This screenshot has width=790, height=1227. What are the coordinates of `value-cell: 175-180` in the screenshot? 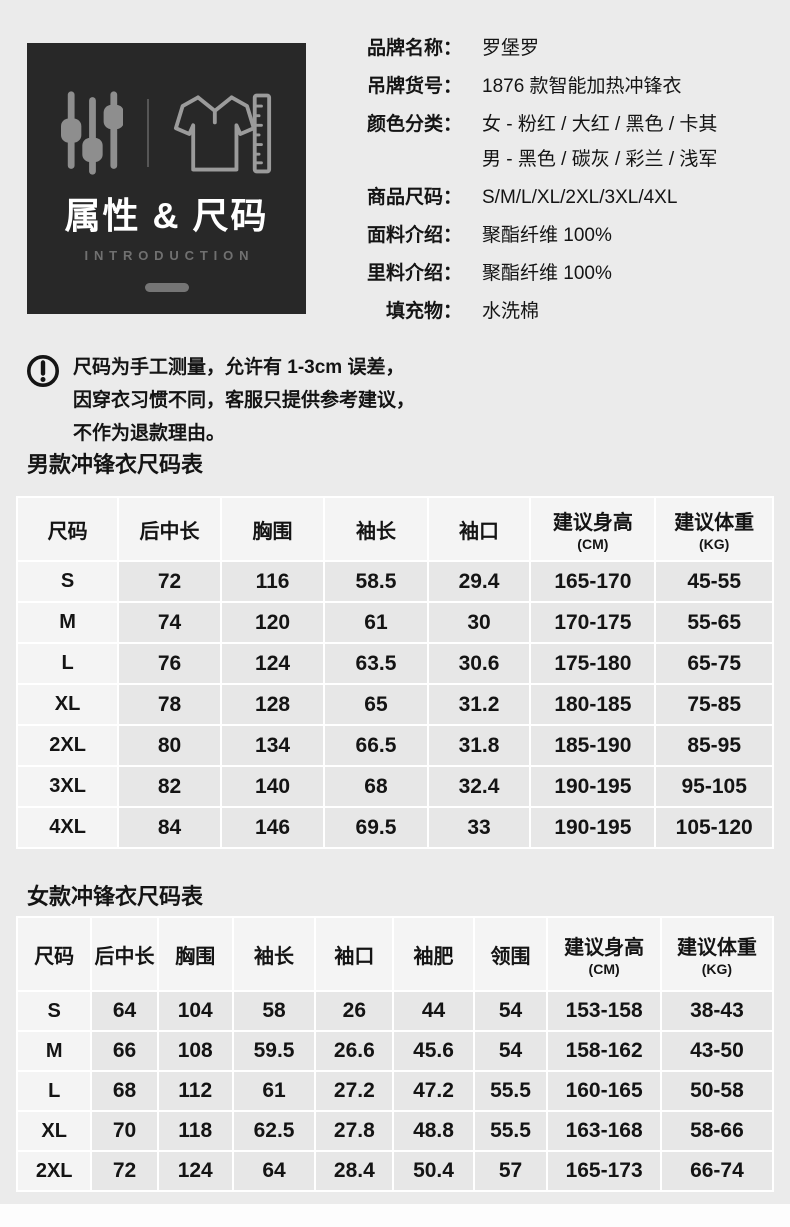 It's located at (593, 663).